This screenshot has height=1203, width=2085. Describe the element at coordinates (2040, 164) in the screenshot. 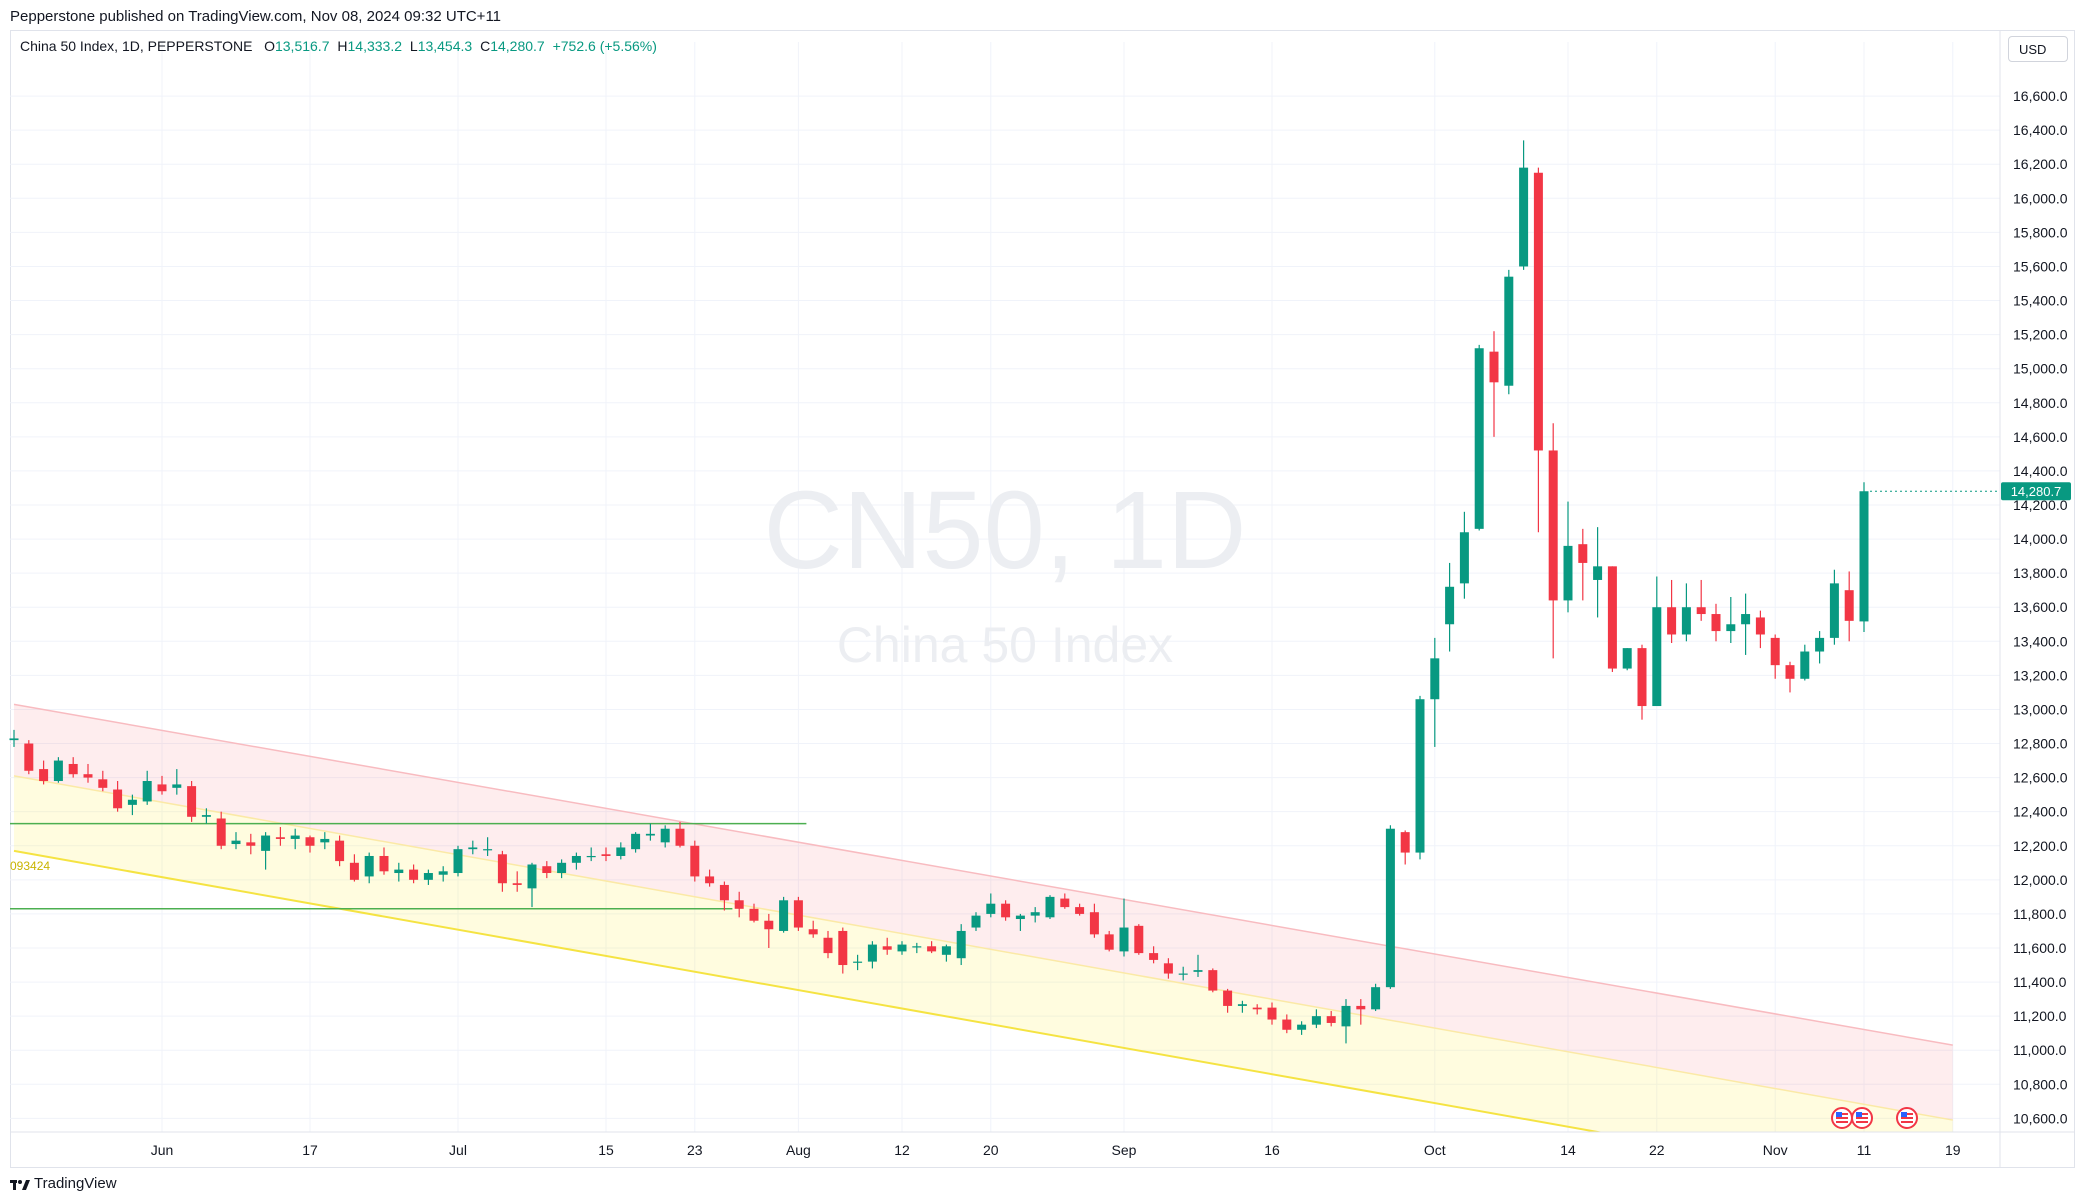

I see `y-tick-label: 16,200.0` at that location.